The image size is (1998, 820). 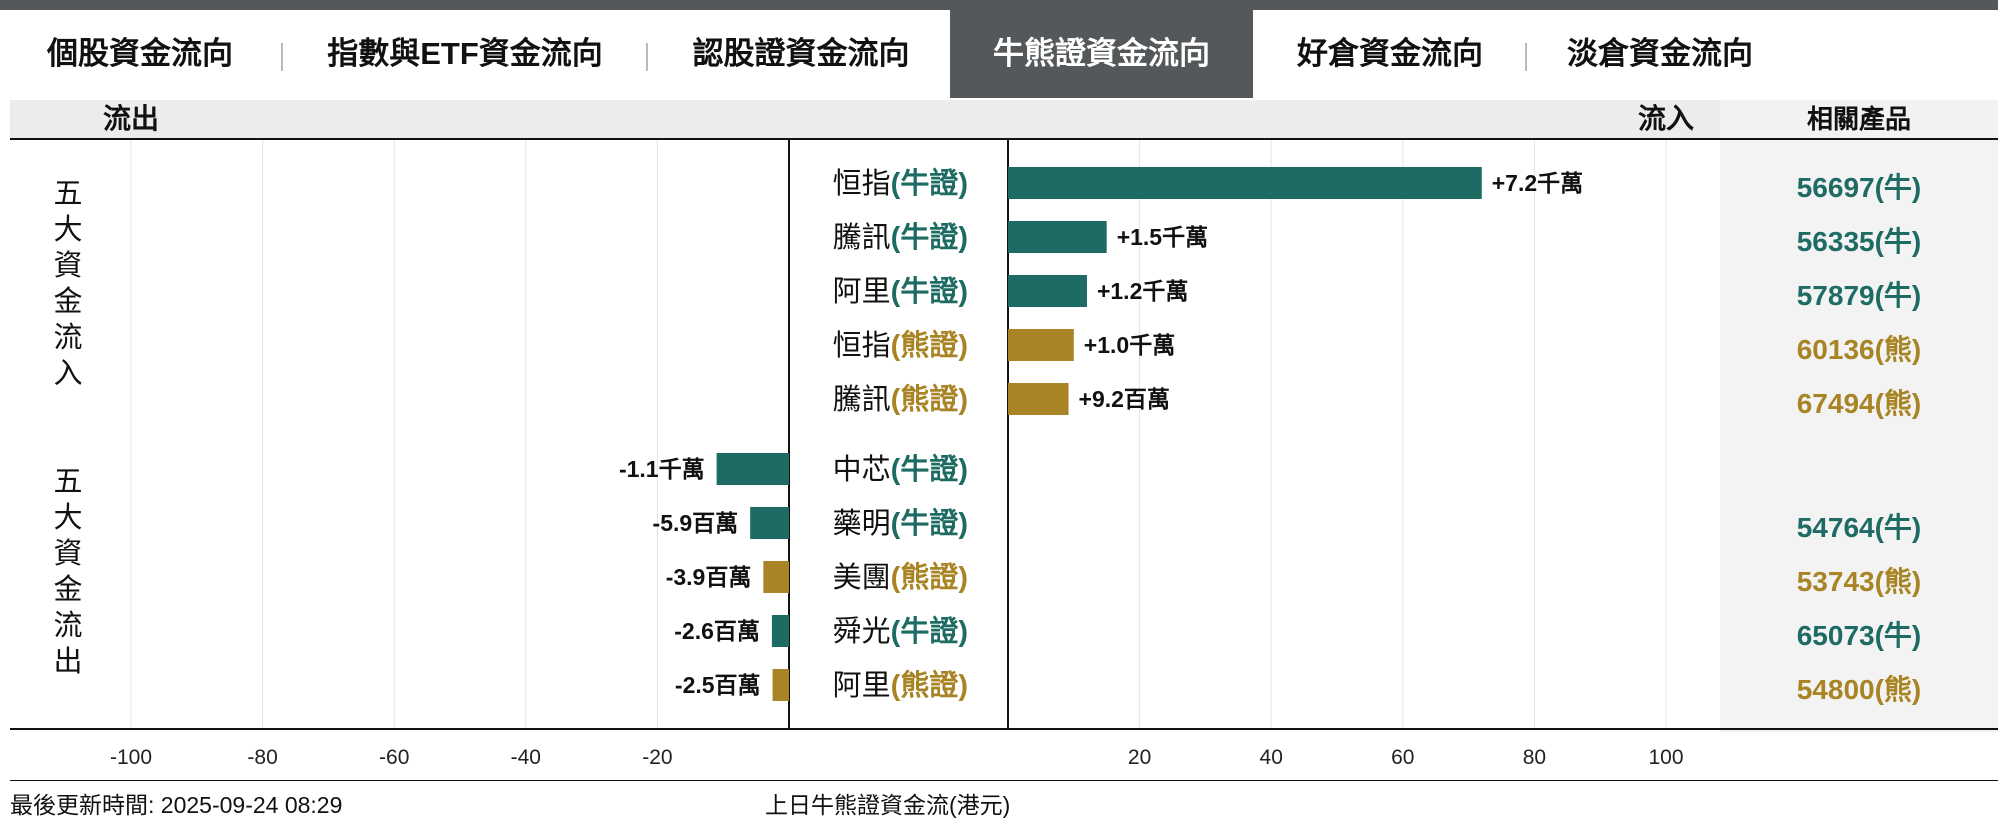 I want to click on x-tick-label: -60, so click(x=394, y=757).